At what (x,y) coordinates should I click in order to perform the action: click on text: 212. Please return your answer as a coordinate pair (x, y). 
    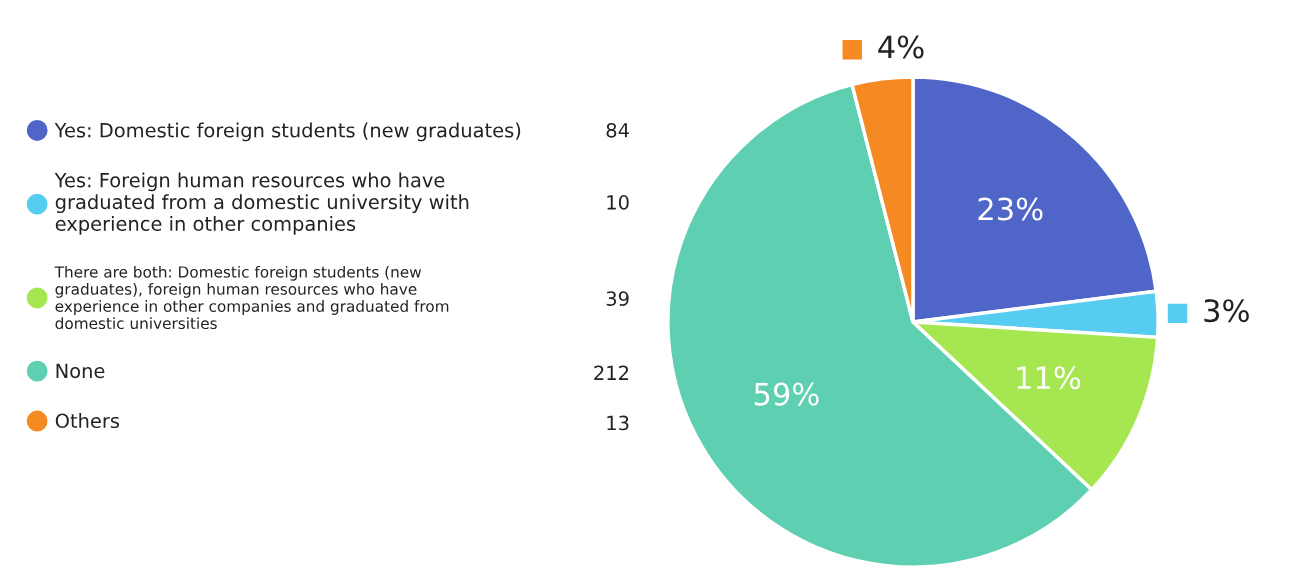
    Looking at the image, I should click on (611, 372).